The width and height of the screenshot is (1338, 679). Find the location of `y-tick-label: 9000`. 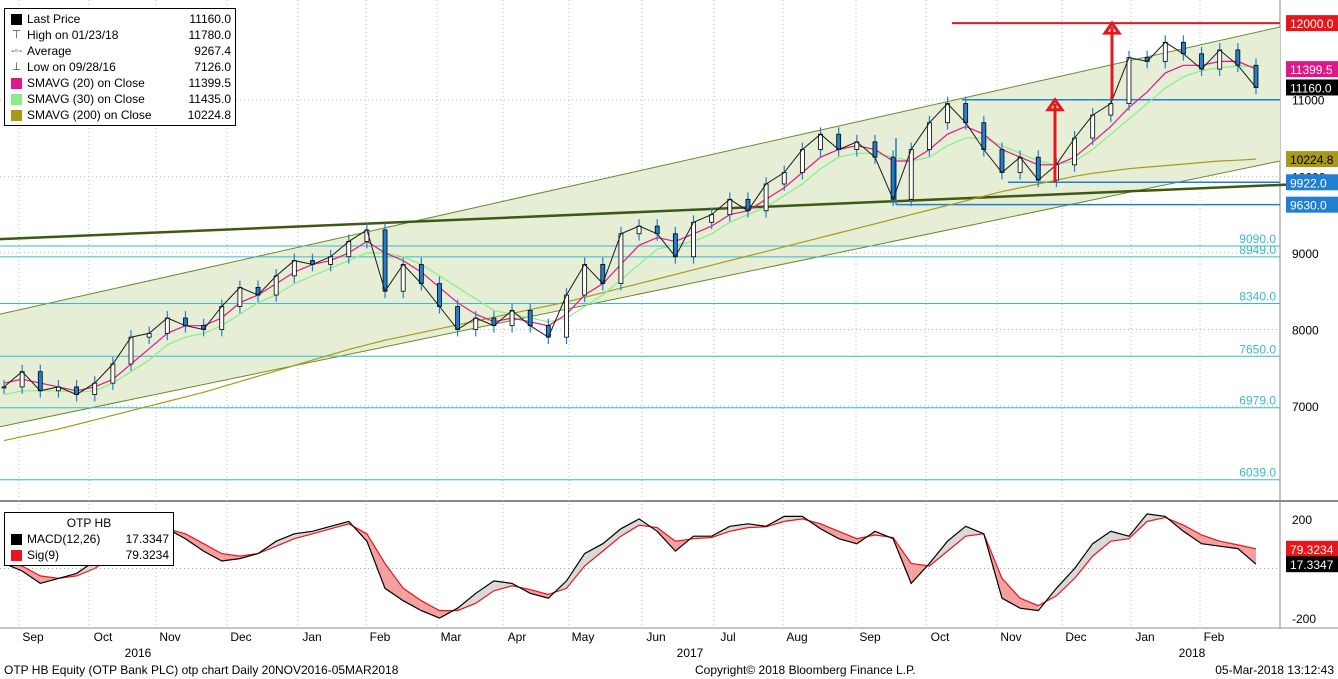

y-tick-label: 9000 is located at coordinates (1305, 254).